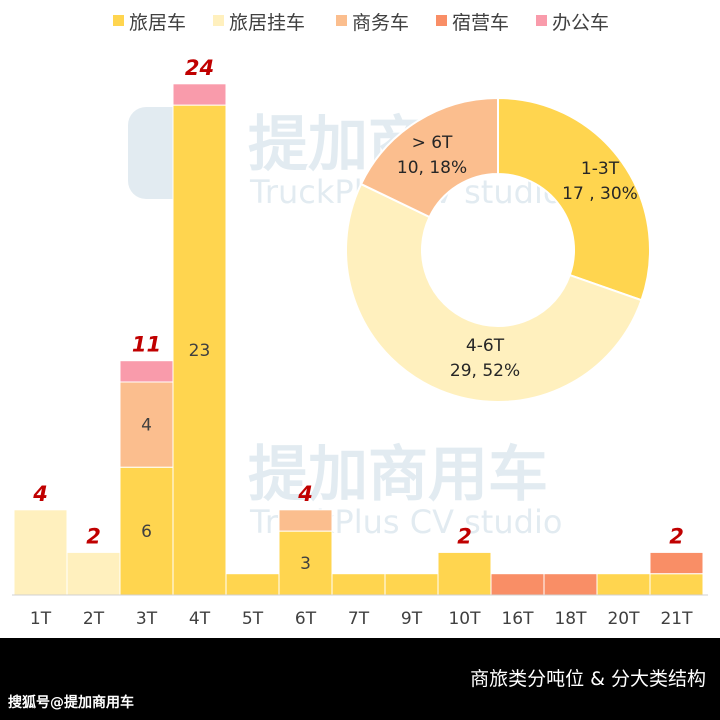 The width and height of the screenshot is (720, 720). What do you see at coordinates (580, 23) in the screenshot?
I see `legend-label: 办公车` at bounding box center [580, 23].